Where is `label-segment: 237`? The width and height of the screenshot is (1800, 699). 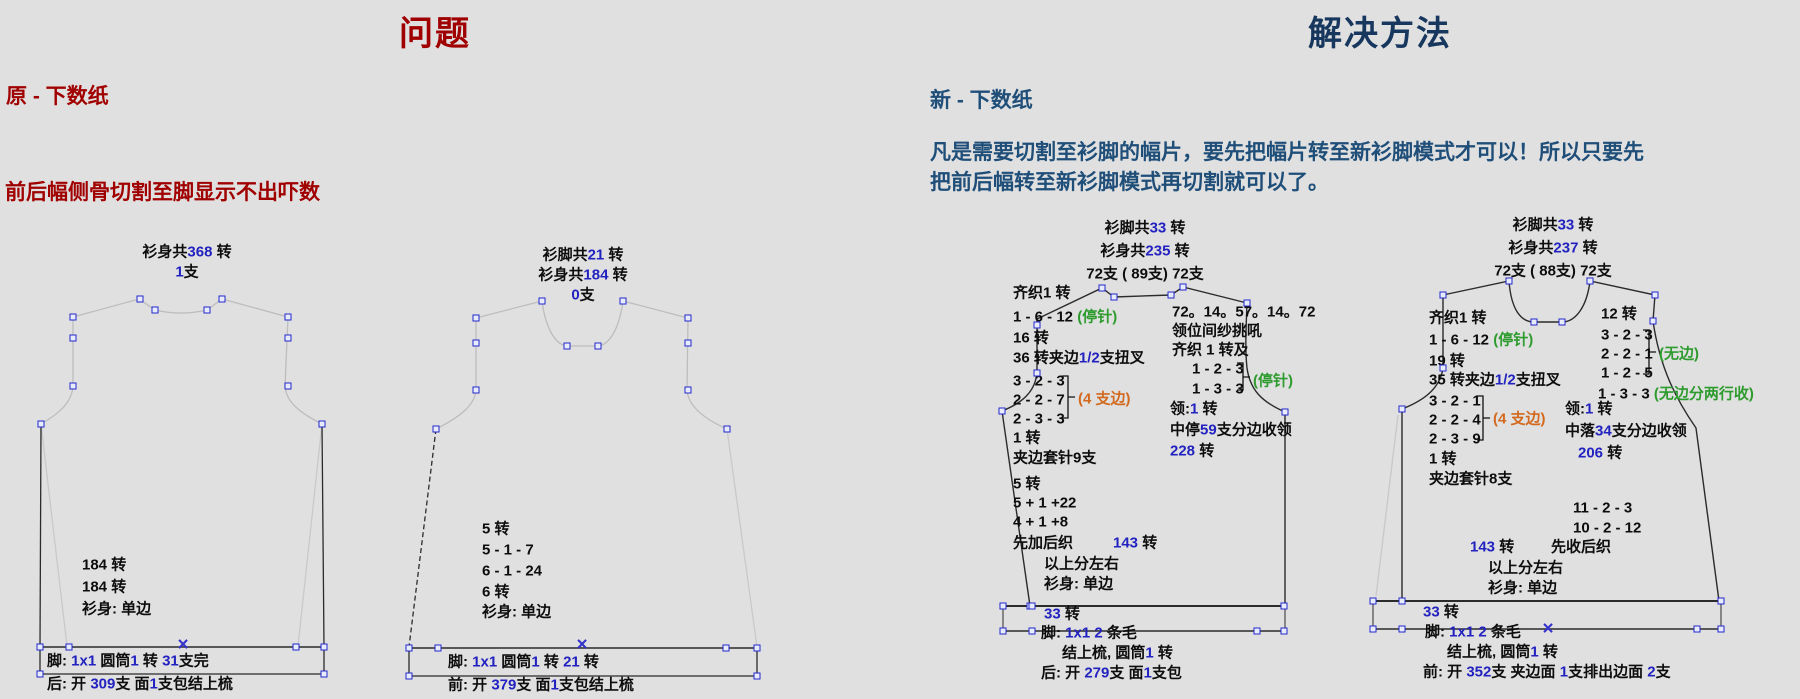
label-segment: 237 is located at coordinates (1566, 248).